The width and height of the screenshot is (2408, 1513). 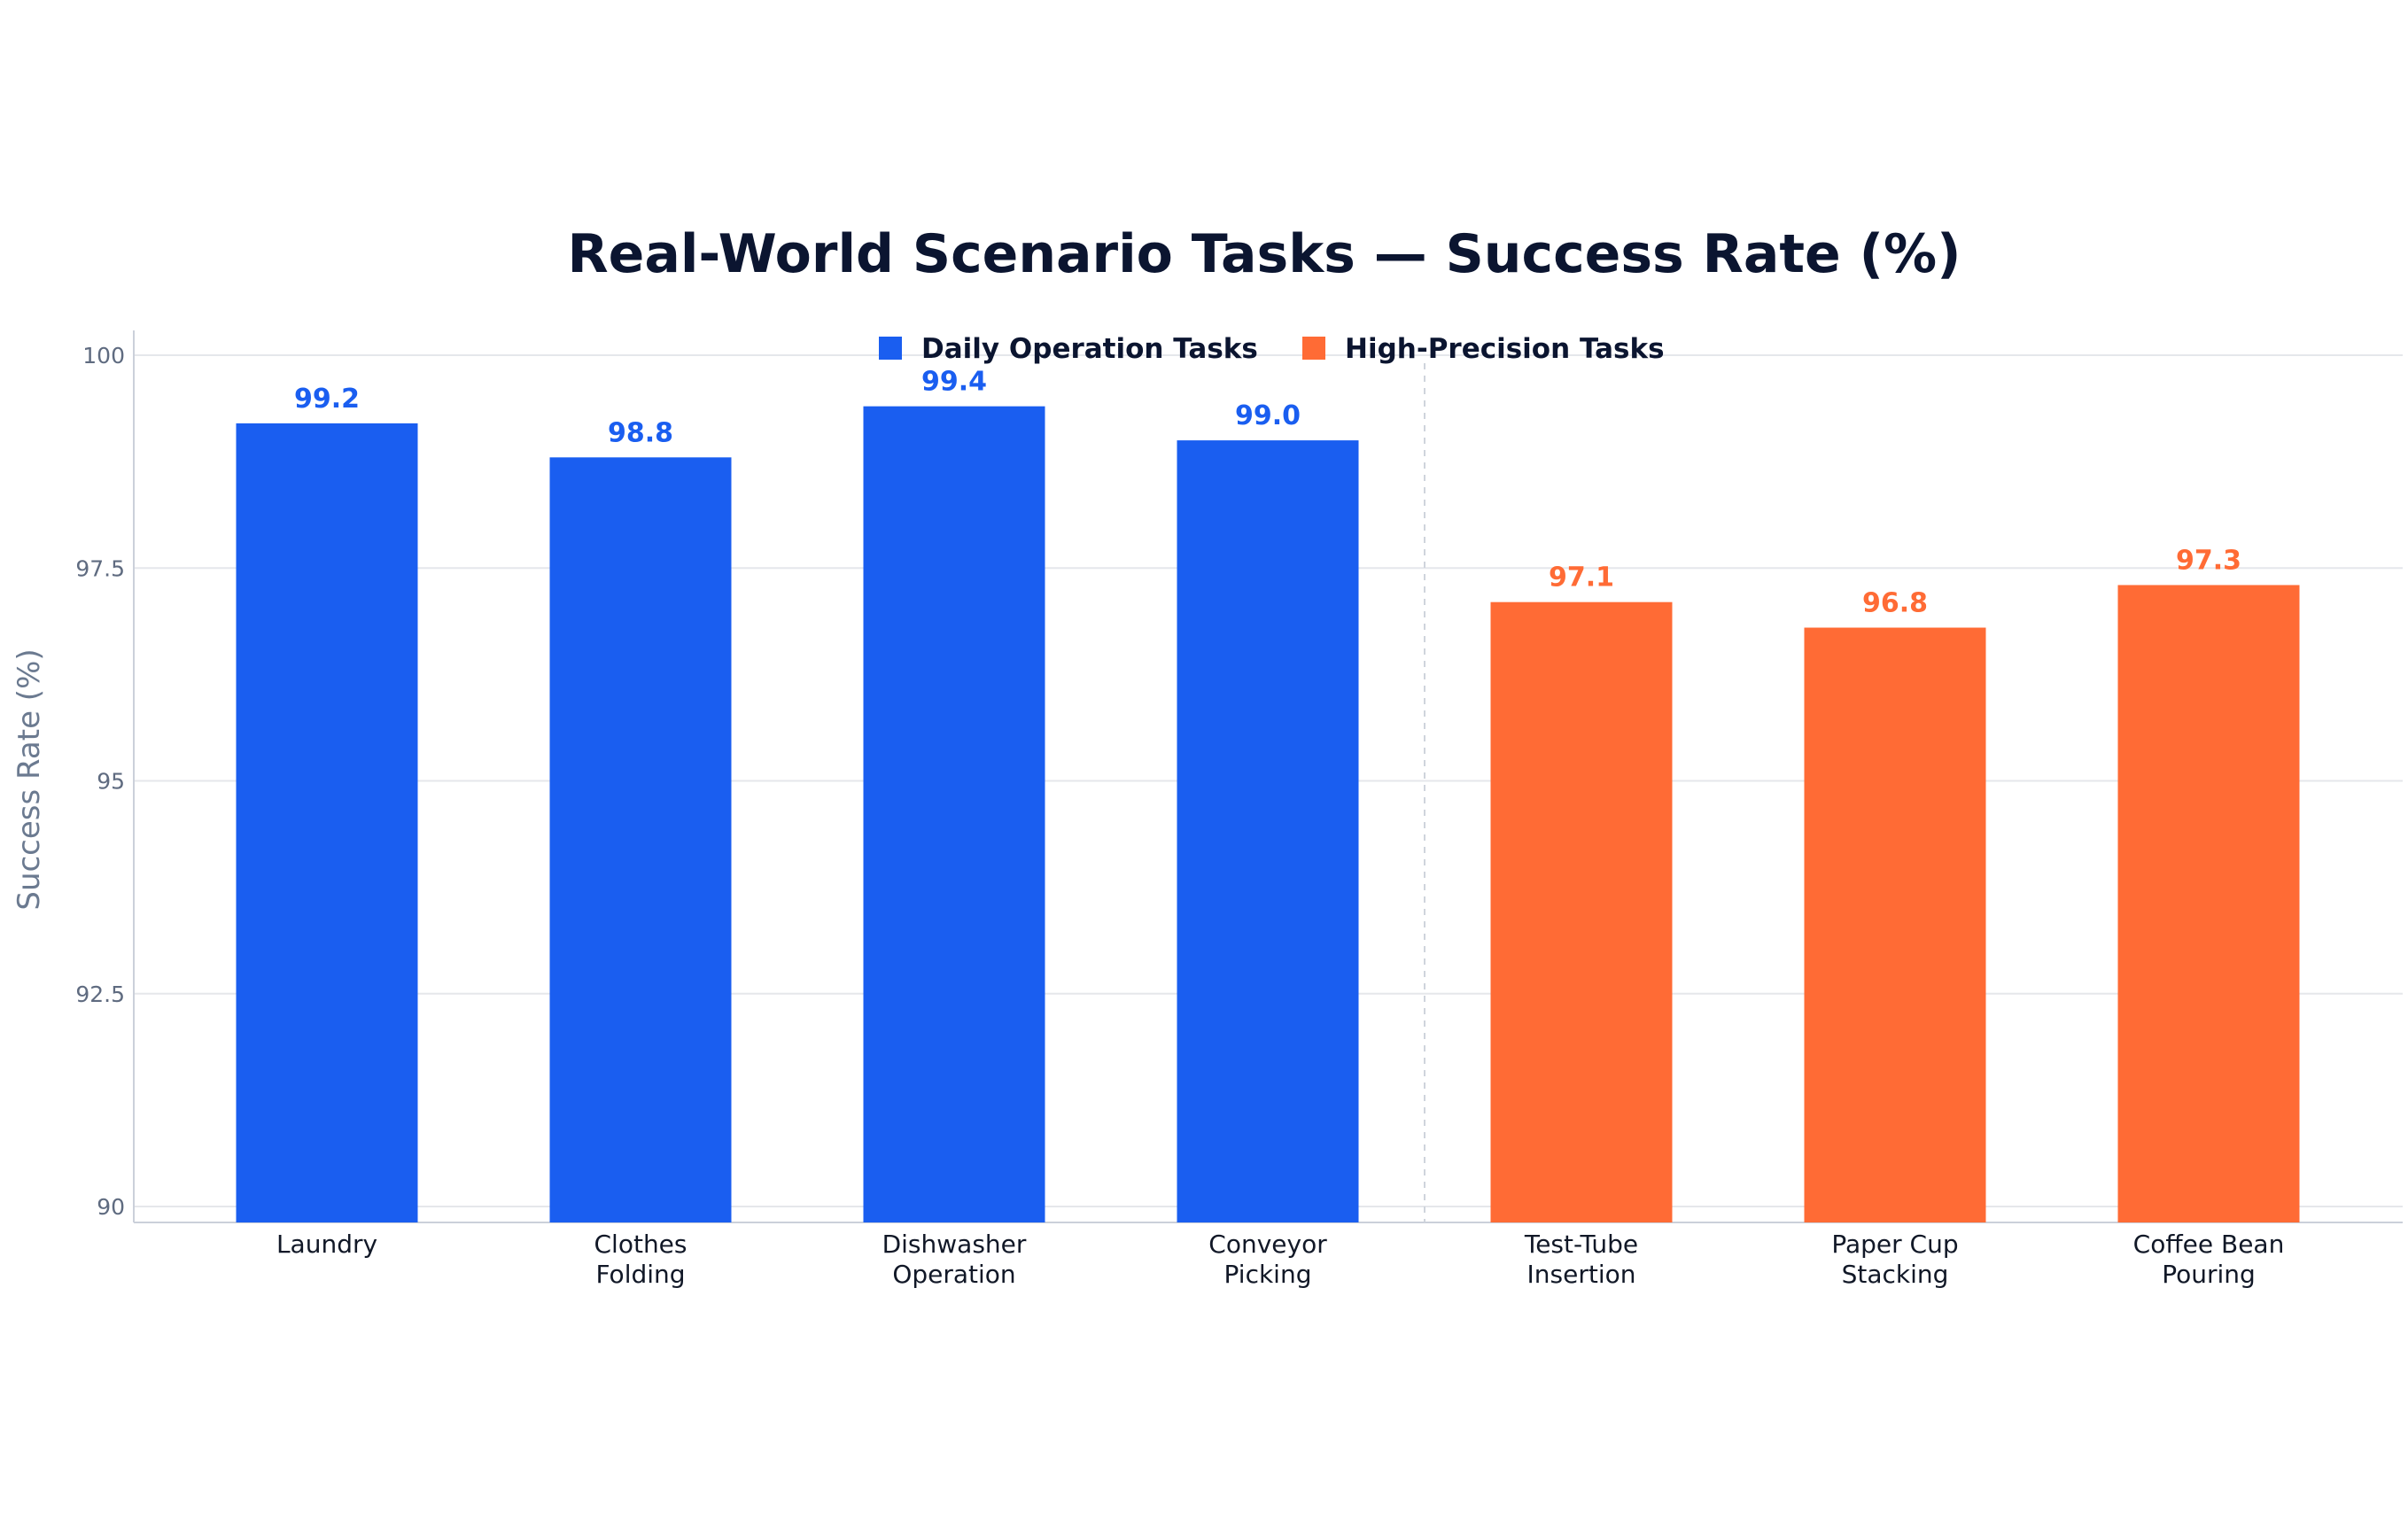 What do you see at coordinates (640, 1260) in the screenshot?
I see `x-tick-label: Clothes Folding` at bounding box center [640, 1260].